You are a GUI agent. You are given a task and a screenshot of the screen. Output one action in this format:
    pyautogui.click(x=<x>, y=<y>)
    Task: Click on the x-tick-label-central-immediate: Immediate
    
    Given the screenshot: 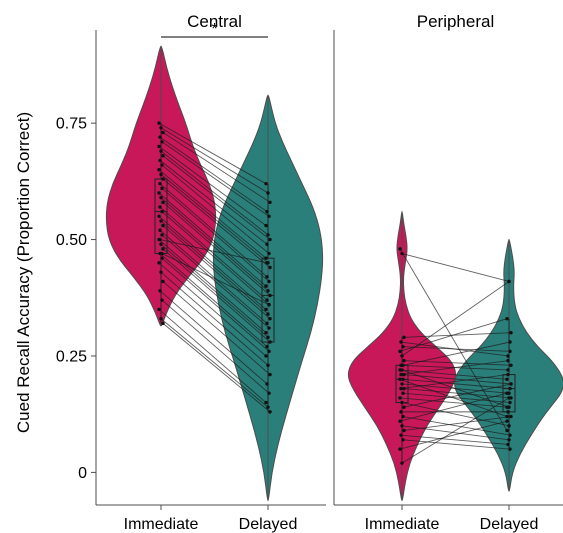 What is the action you would take?
    pyautogui.click(x=161, y=524)
    